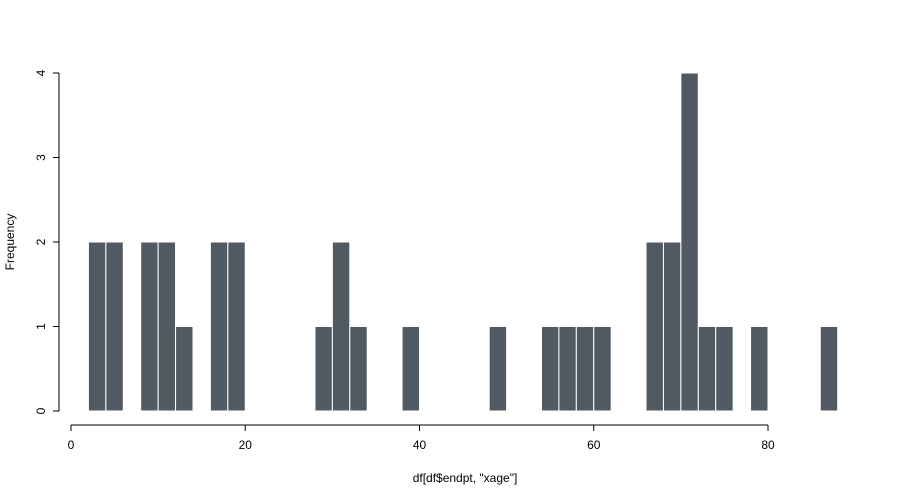 This screenshot has width=900, height=500. I want to click on x-tick-label: 0, so click(71, 445).